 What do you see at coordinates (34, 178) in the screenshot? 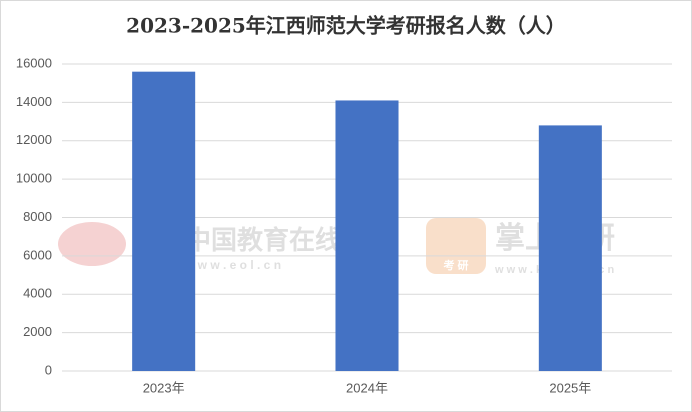
I see `y-tick-label: 10000` at bounding box center [34, 178].